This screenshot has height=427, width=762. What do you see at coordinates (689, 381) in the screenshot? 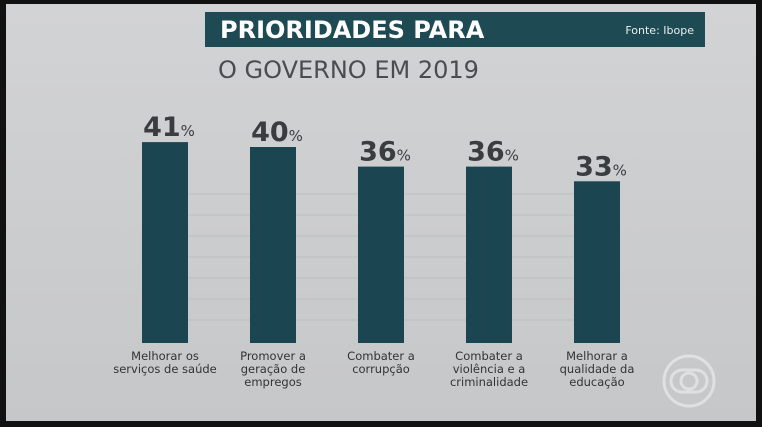
I see `logo` at bounding box center [689, 381].